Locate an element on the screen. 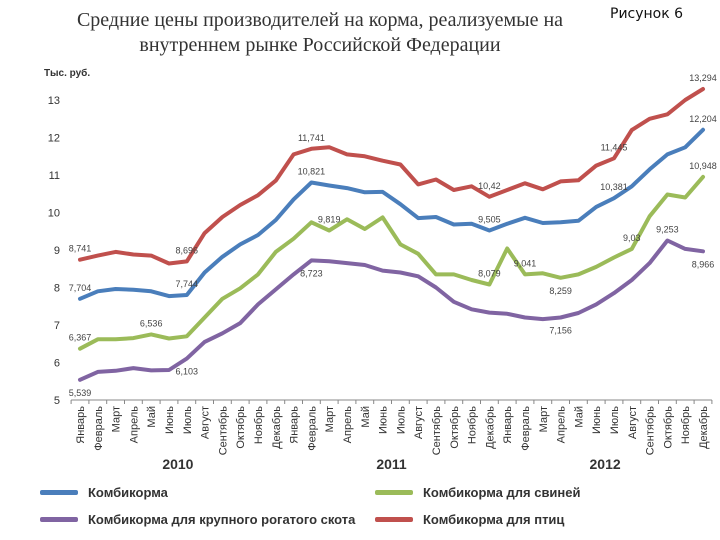 The image size is (720, 540). year-label: 2011 is located at coordinates (391, 464).